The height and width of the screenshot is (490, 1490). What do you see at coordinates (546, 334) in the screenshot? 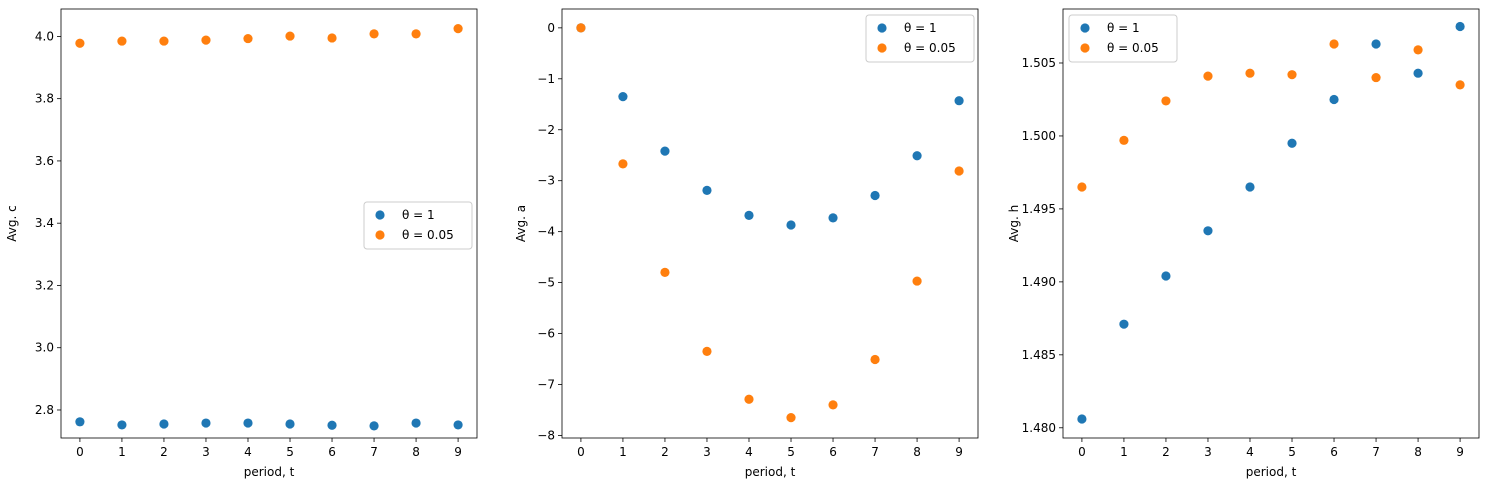
I see `y-tick-label: −6` at bounding box center [546, 334].